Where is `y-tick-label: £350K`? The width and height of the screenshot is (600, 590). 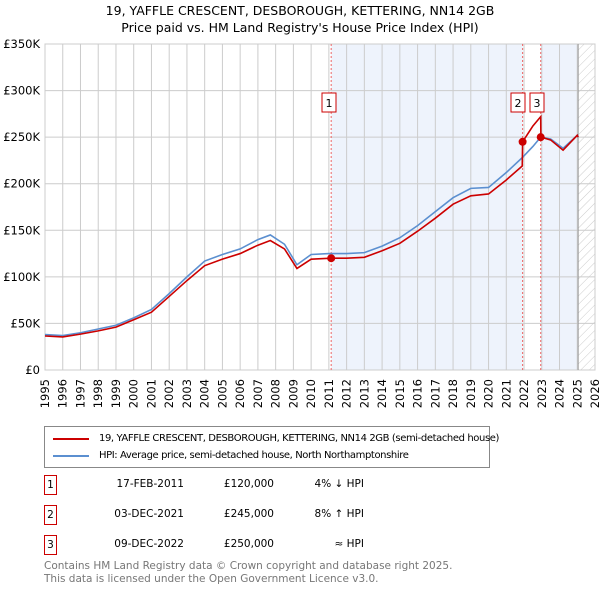
y-tick-label: £350K is located at coordinates (21, 44).